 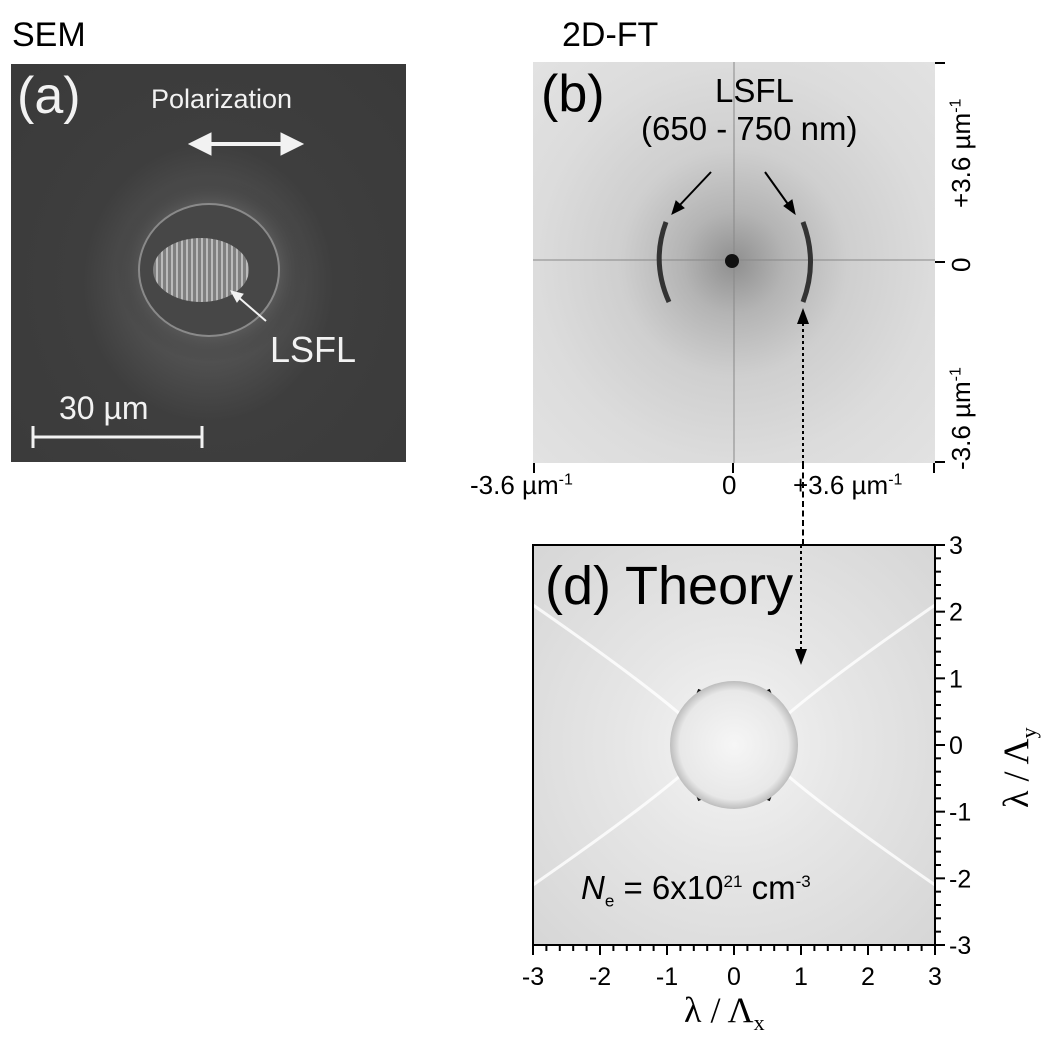 I want to click on ft-image, so click(x=734, y=262).